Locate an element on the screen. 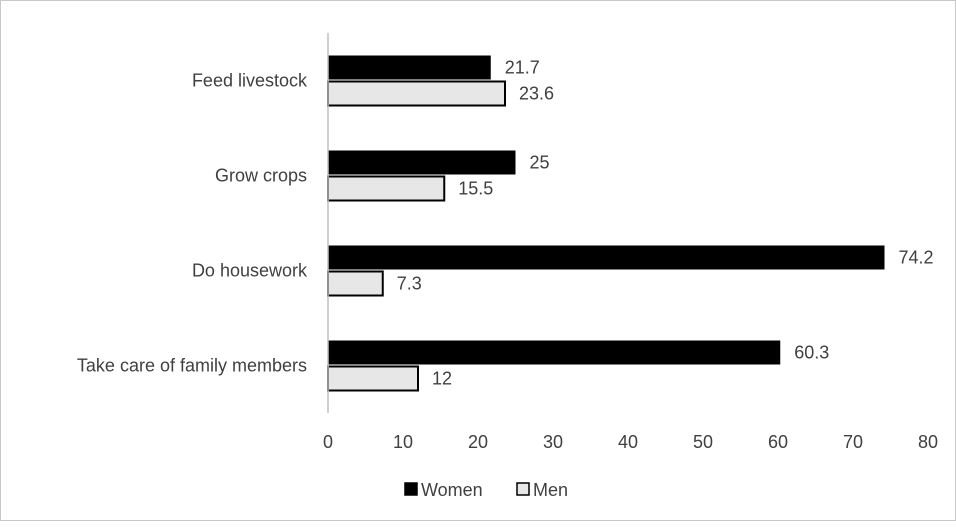 The width and height of the screenshot is (956, 527). data-label: 60.3 is located at coordinates (811, 353).